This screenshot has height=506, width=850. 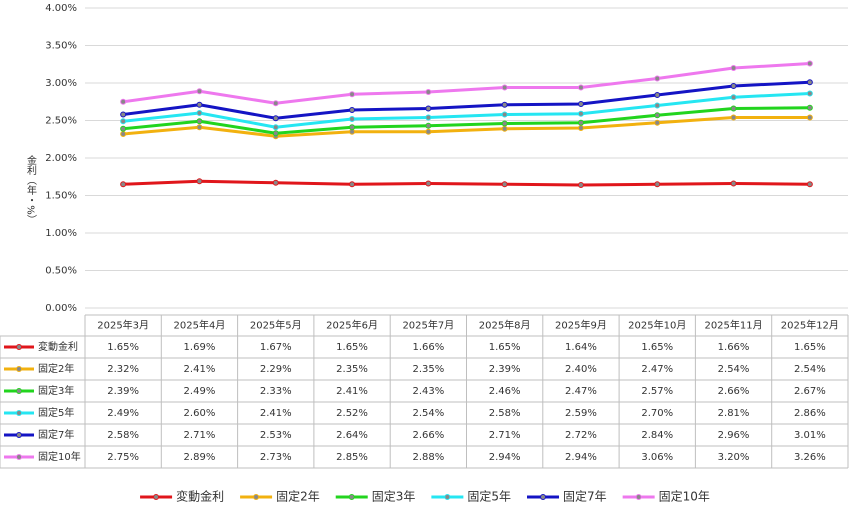 I want to click on table-value: 2.84%, so click(x=657, y=435).